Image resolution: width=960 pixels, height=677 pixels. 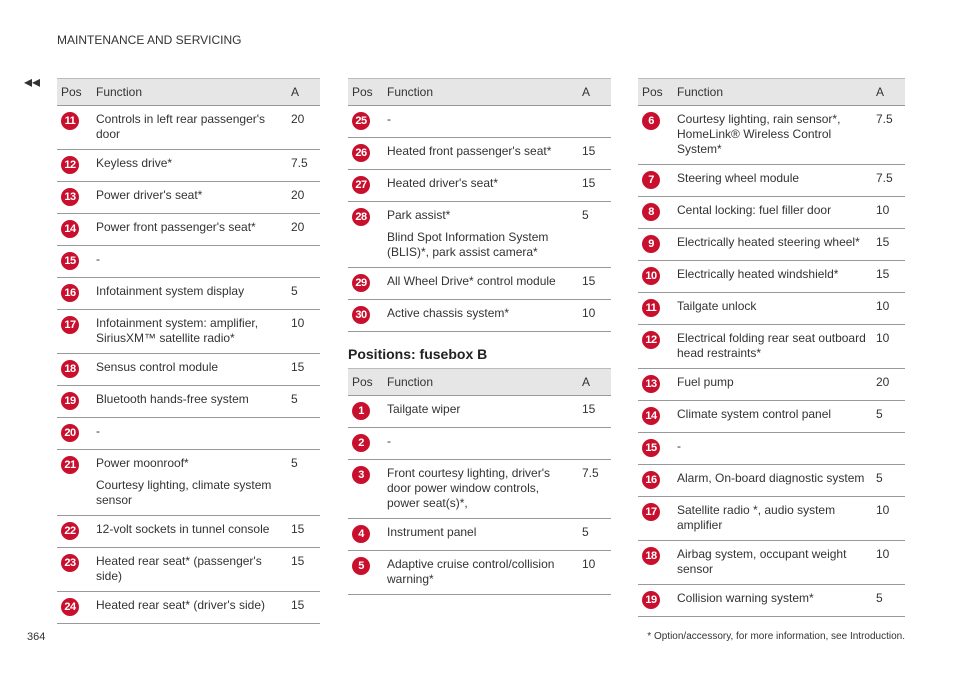 I want to click on pos-cell: 20, so click(x=74, y=433).